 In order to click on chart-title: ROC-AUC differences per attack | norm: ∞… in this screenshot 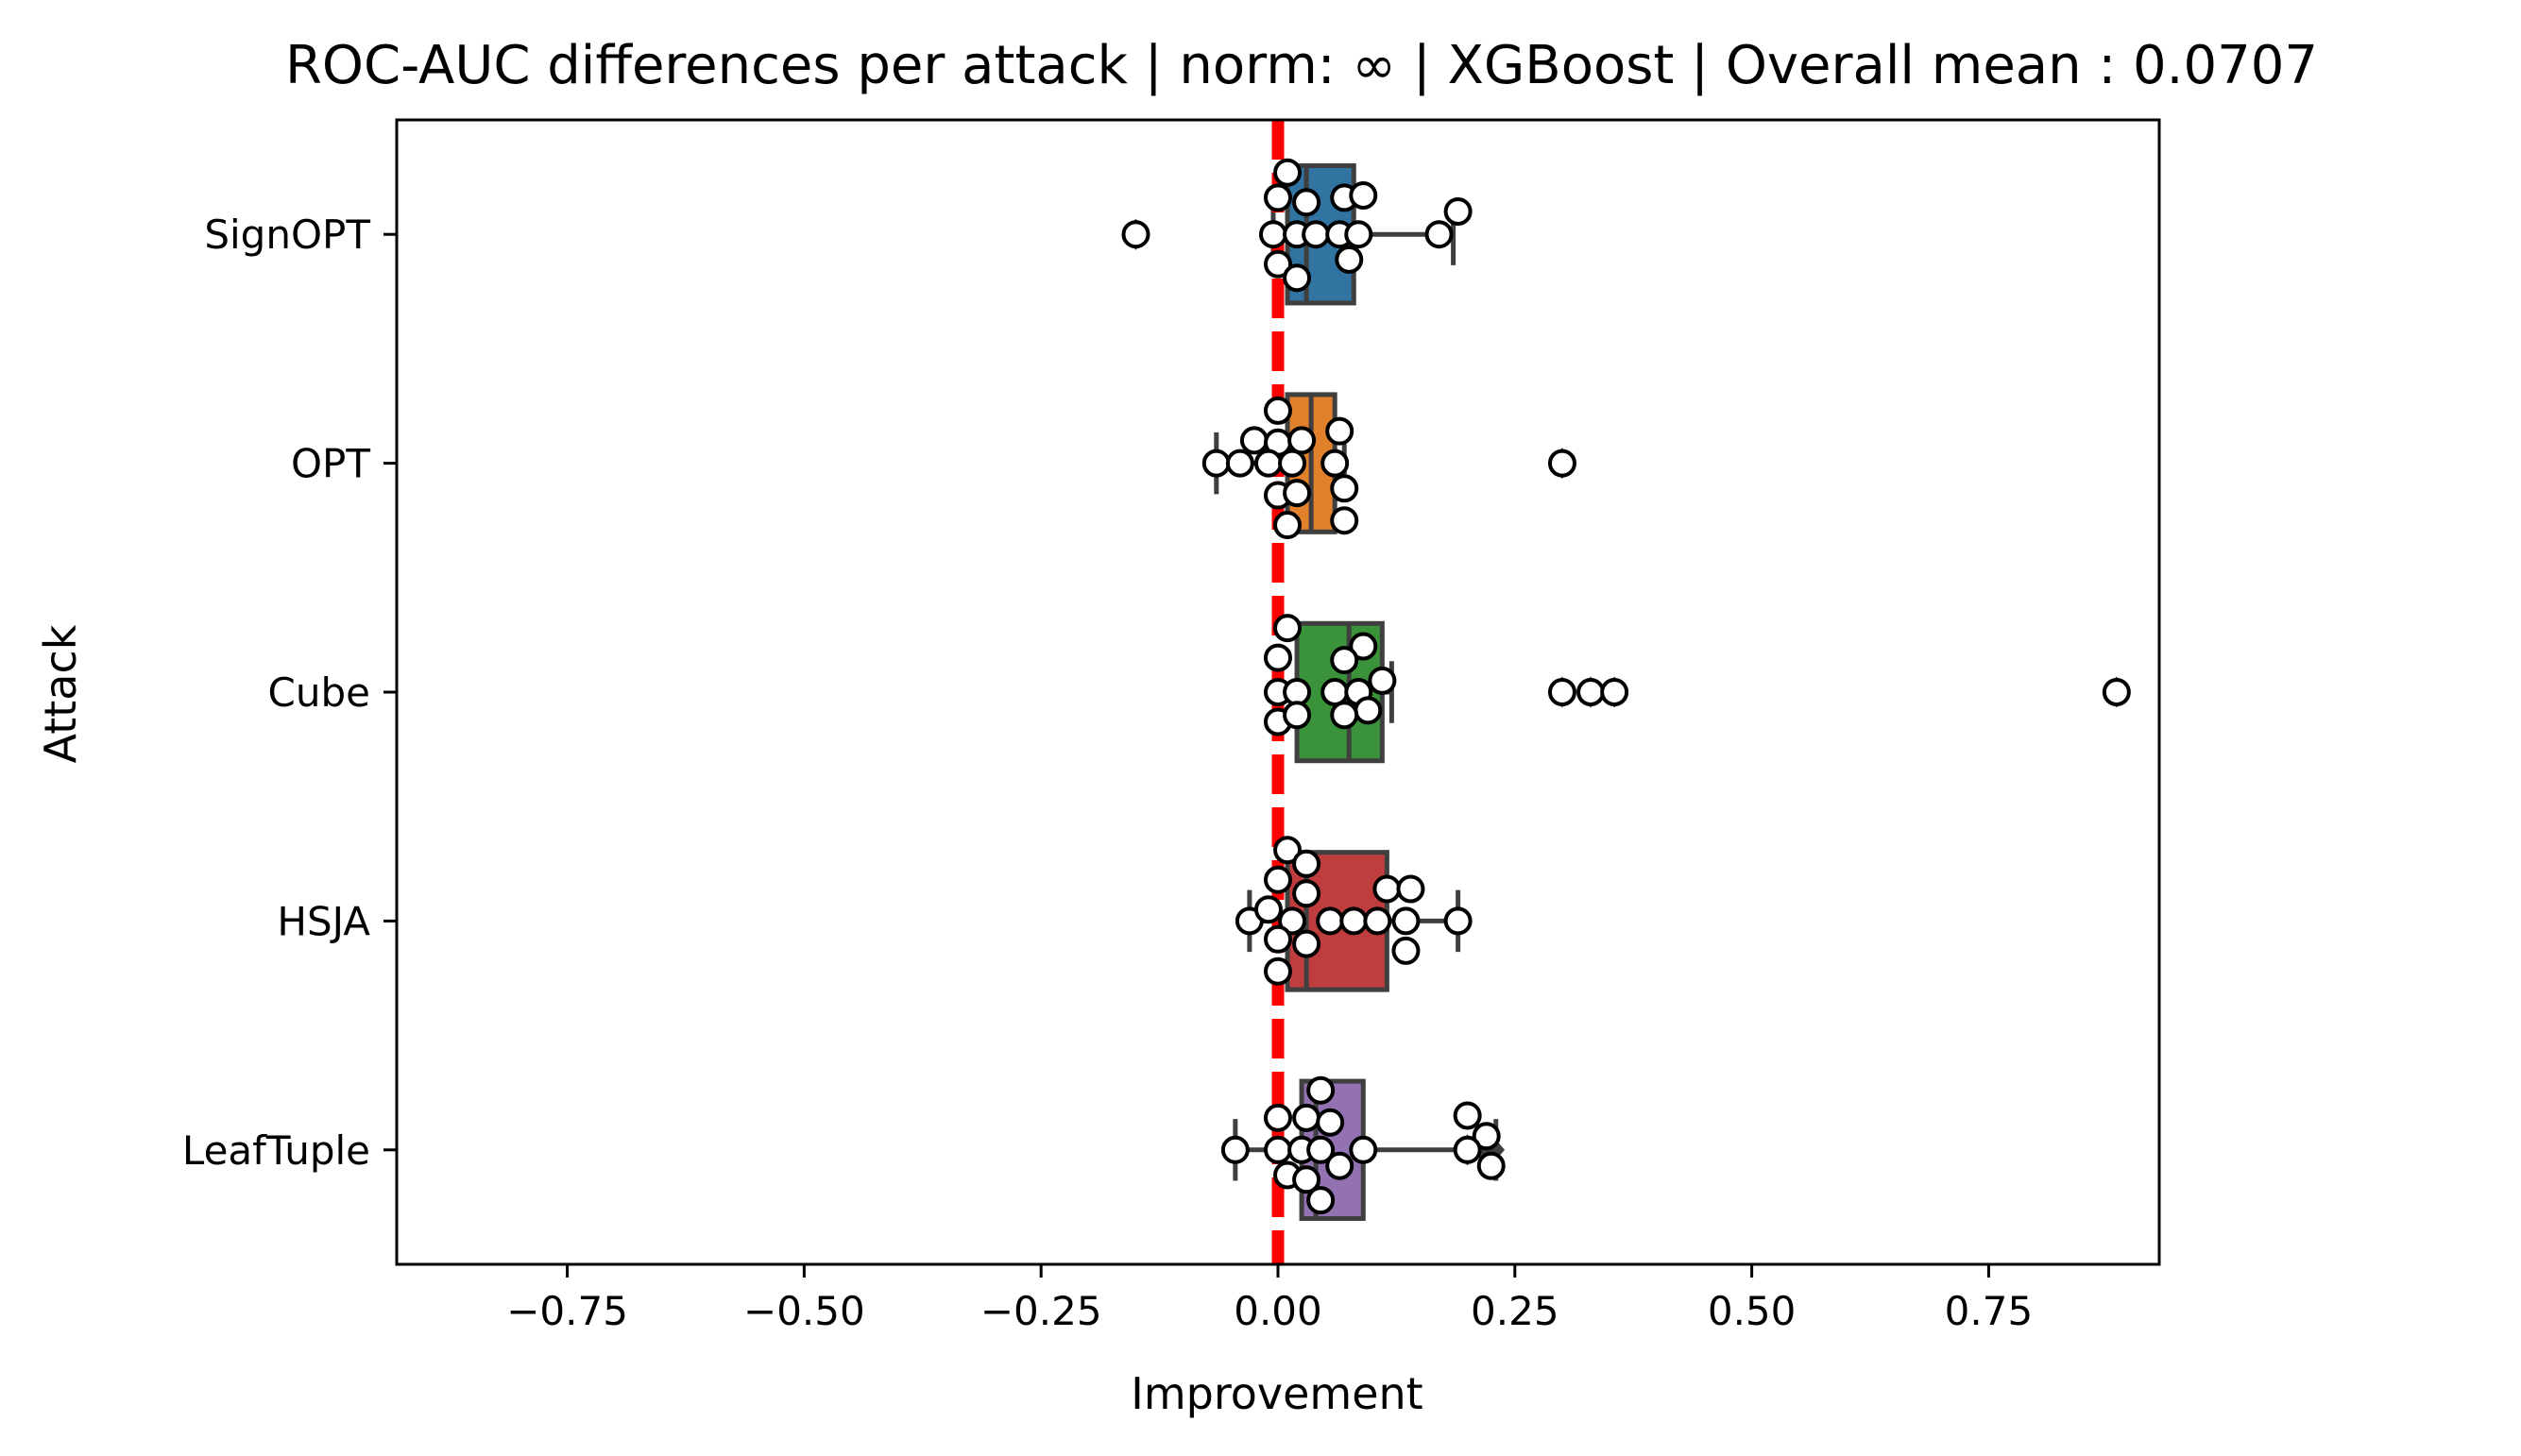, I will do `click(1301, 65)`.